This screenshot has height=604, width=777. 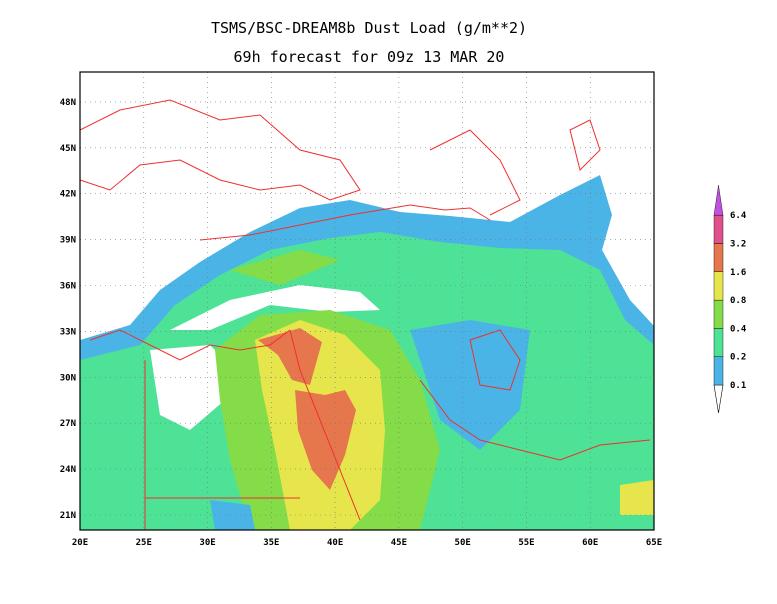 I want to click on lat-label: 27N, so click(x=68, y=424).